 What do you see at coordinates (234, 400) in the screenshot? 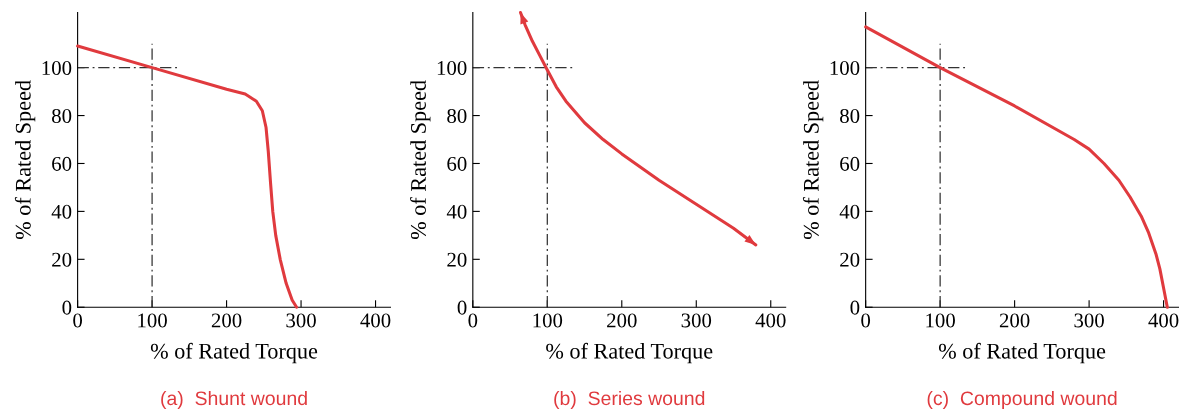
I see `text: (a) Shunt wound` at bounding box center [234, 400].